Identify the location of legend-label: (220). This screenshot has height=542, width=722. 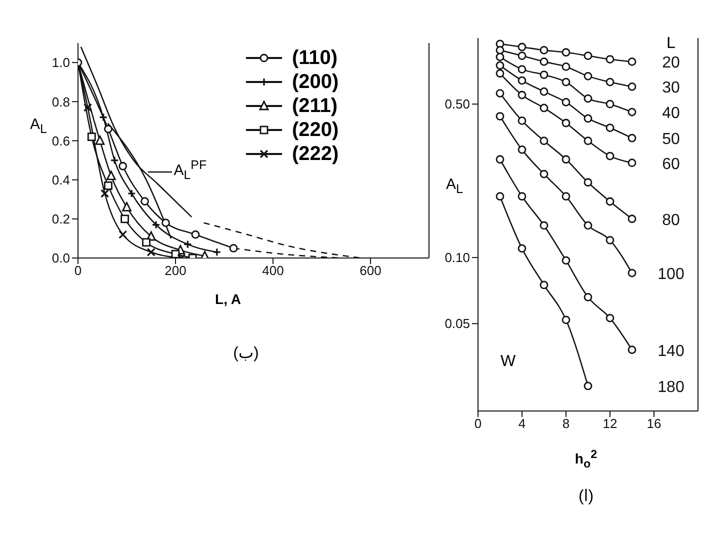
(315, 130).